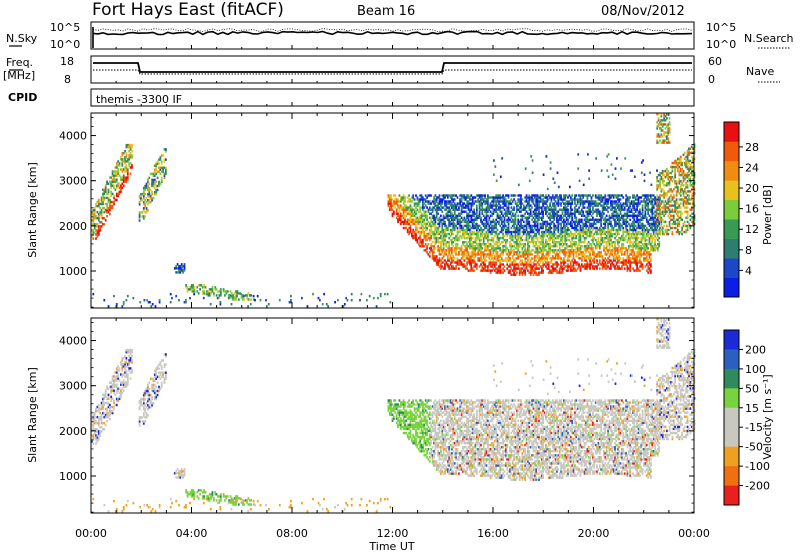  What do you see at coordinates (400, 36) in the screenshot?
I see `nsky-panel: N.Sky 10^5 10^0 10^5 10^0 N.Search` at bounding box center [400, 36].